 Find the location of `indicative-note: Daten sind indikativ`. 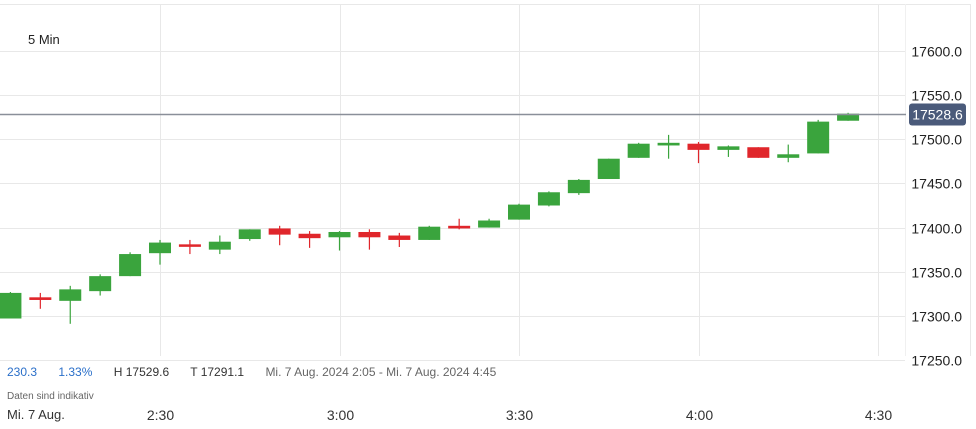

indicative-note: Daten sind indikativ is located at coordinates (50, 396).